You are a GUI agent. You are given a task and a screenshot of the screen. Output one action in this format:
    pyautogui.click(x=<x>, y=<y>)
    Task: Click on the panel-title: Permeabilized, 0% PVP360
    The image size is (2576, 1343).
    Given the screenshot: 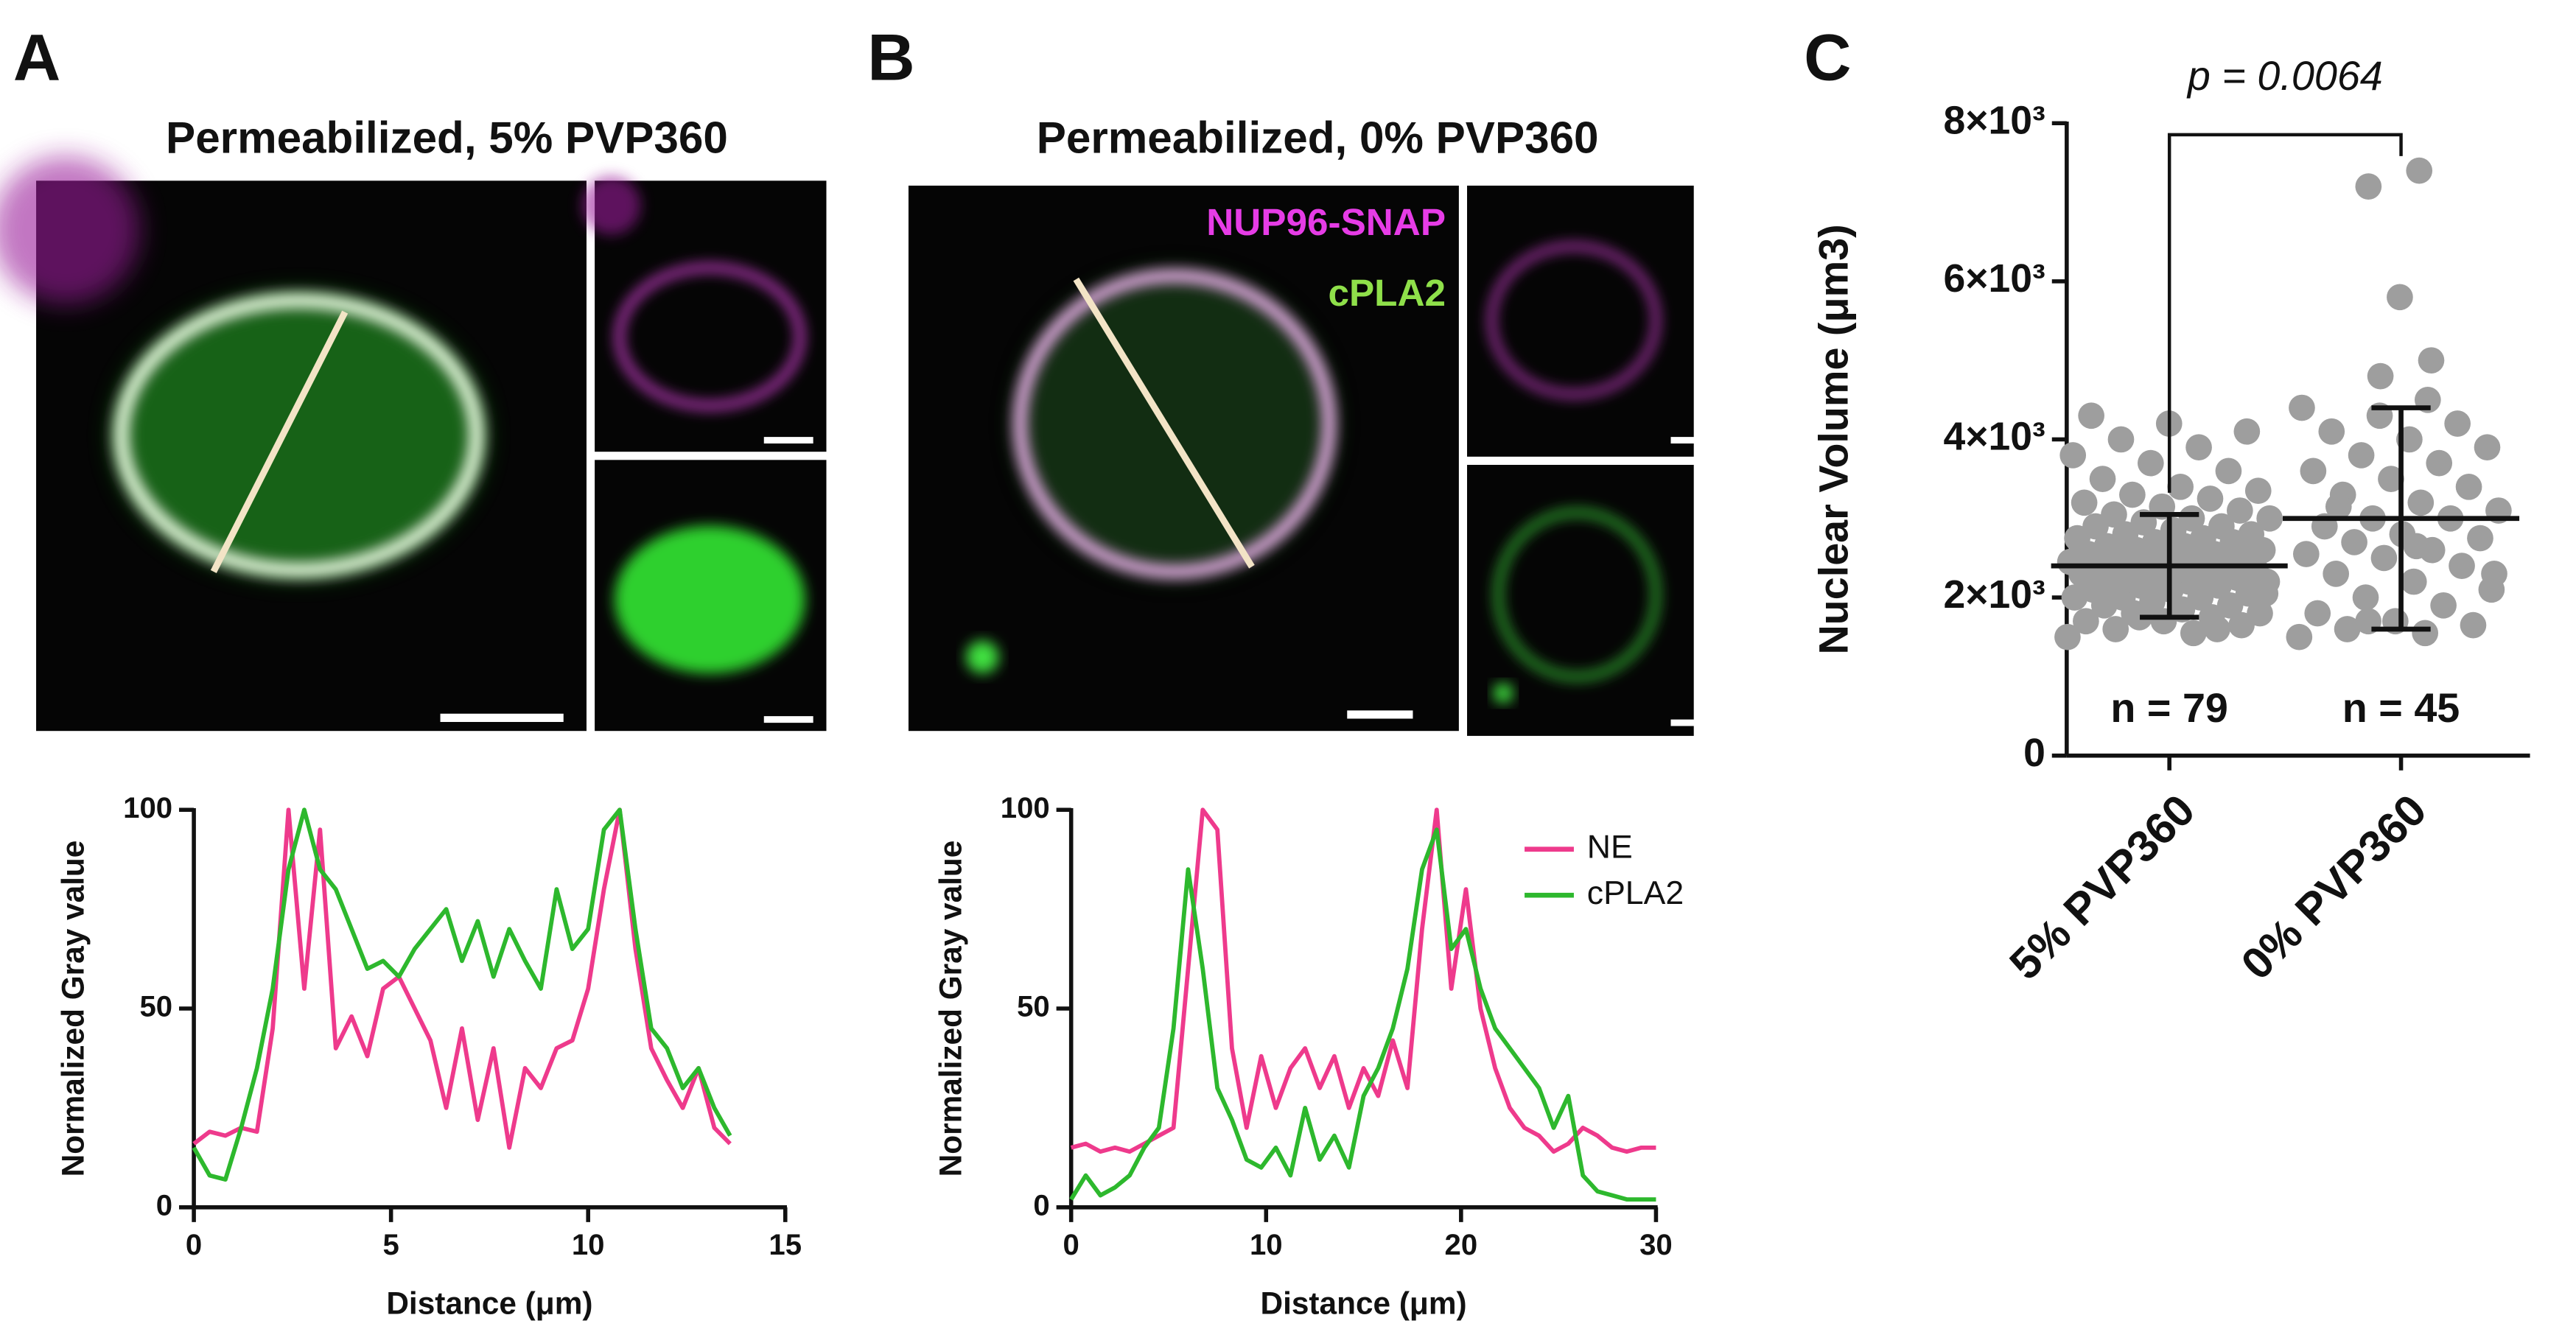 What is the action you would take?
    pyautogui.click(x=1318, y=138)
    